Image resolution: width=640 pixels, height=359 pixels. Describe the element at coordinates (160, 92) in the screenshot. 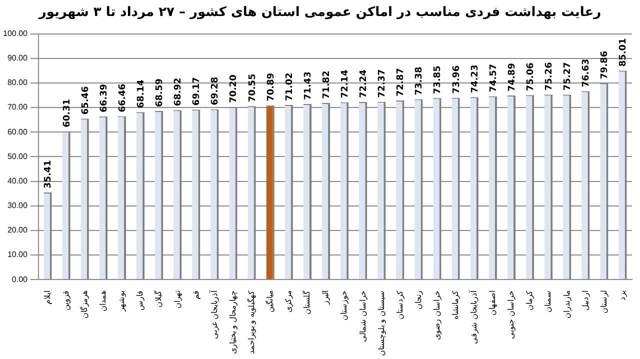

I see `data-label: 68.59` at that location.